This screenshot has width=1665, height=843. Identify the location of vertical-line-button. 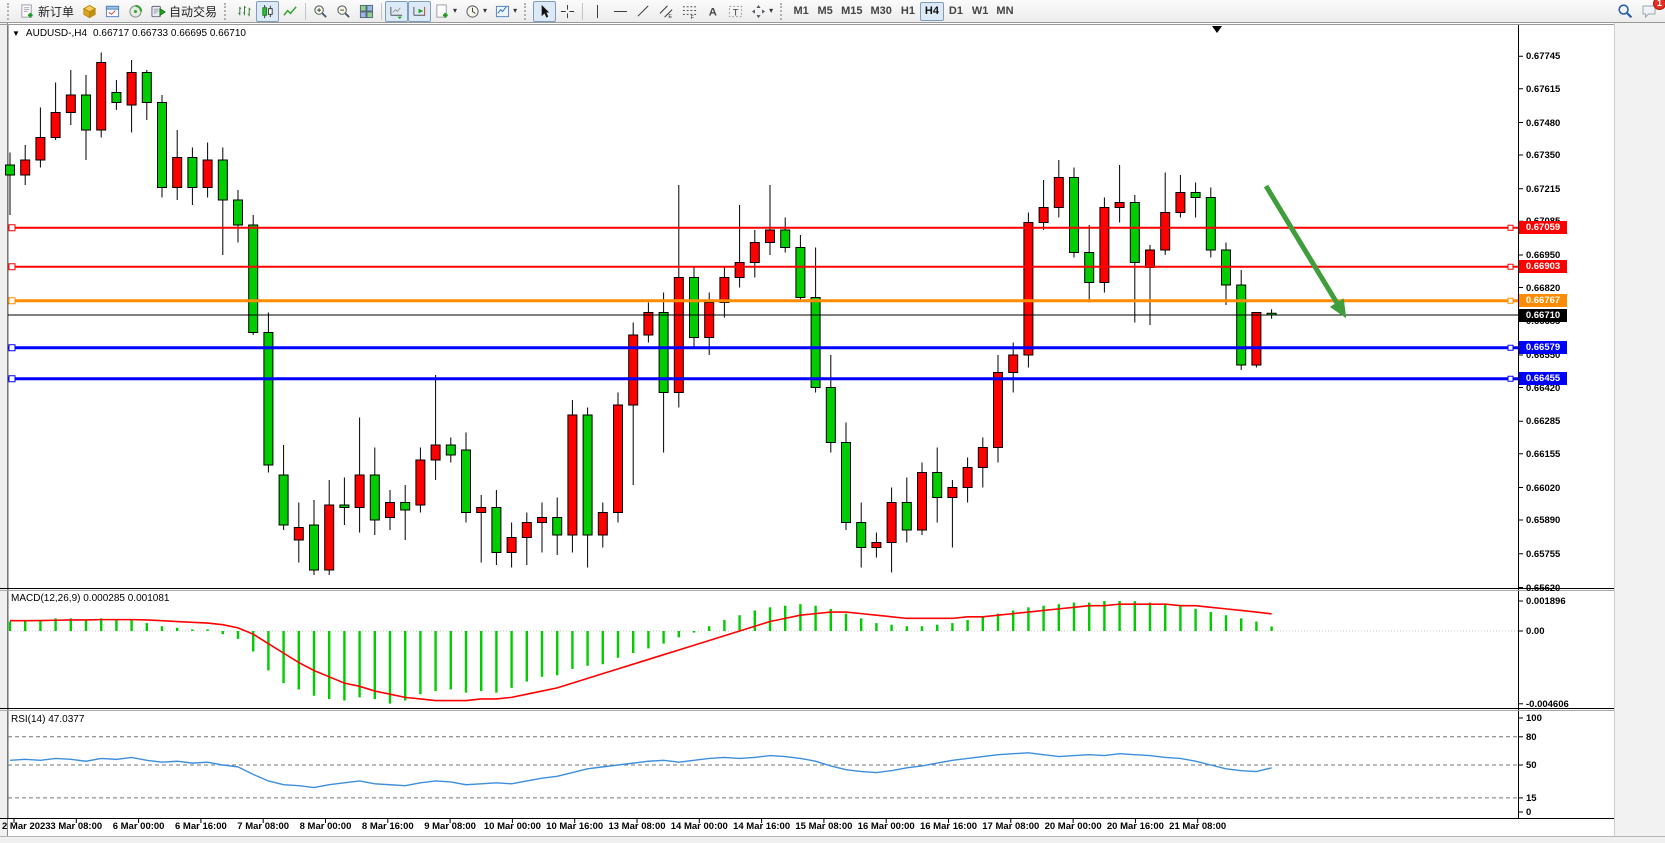
(597, 11).